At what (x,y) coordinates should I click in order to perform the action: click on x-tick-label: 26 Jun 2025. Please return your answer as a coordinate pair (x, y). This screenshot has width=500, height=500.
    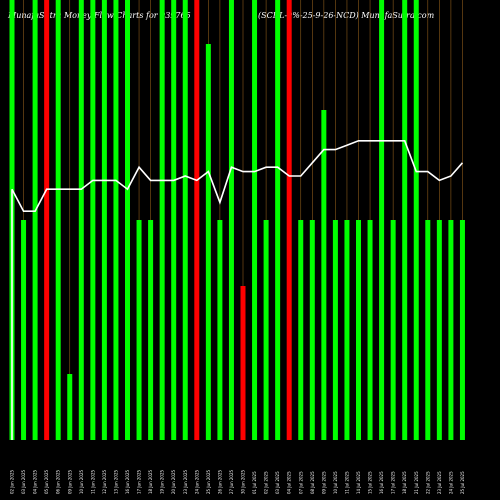
    Looking at the image, I should click on (219, 481).